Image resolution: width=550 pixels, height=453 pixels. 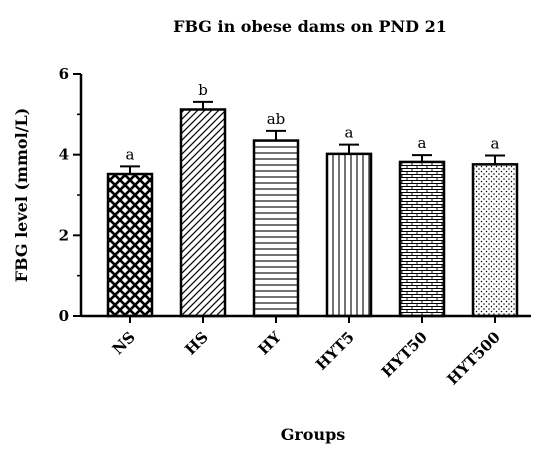 What do you see at coordinates (130, 154) in the screenshot?
I see `sig-label-ns: a` at bounding box center [130, 154].